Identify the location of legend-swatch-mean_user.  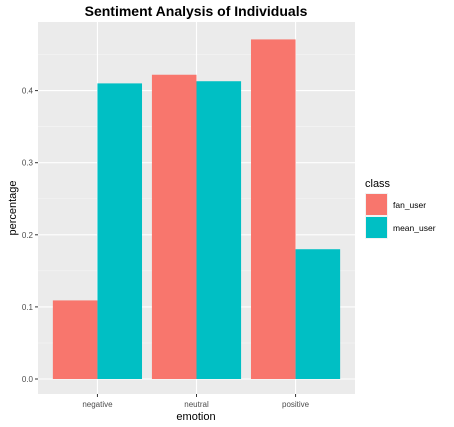
(376, 227).